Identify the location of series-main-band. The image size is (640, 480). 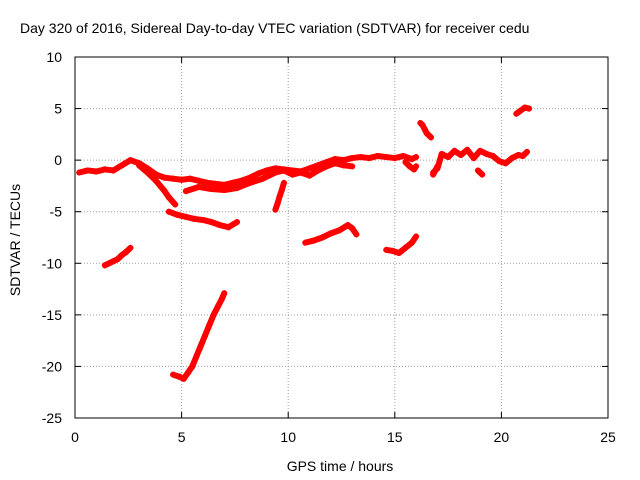
(248, 170).